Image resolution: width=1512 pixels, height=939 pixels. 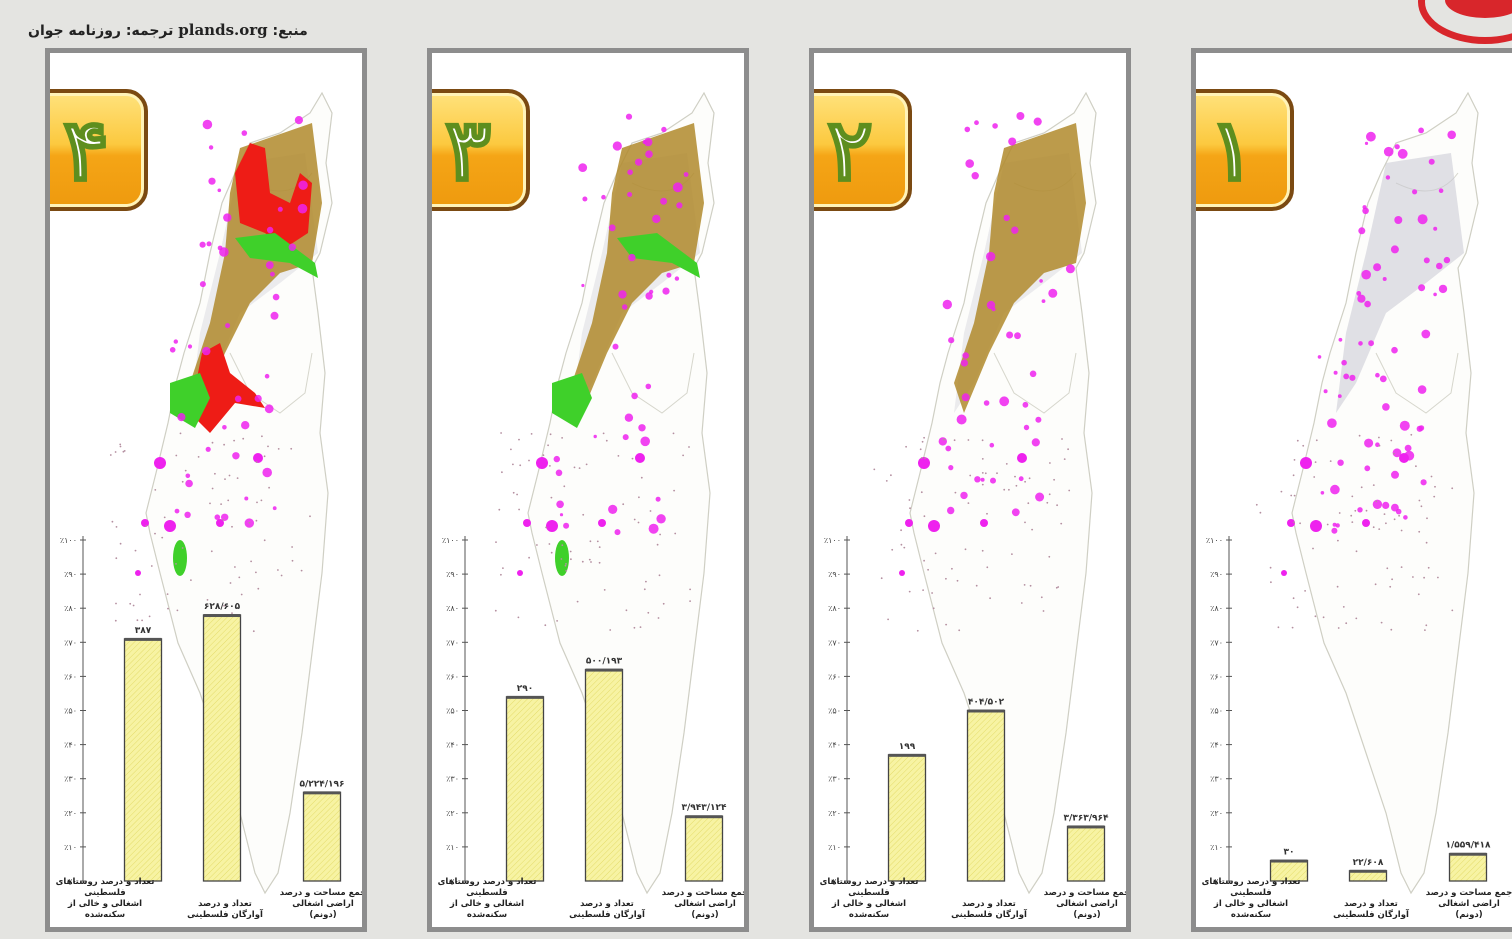 What do you see at coordinates (1468, 846) in the screenshot?
I see `bar-value-label: ۱/۵۵۹/۴۱۸` at bounding box center [1468, 846].